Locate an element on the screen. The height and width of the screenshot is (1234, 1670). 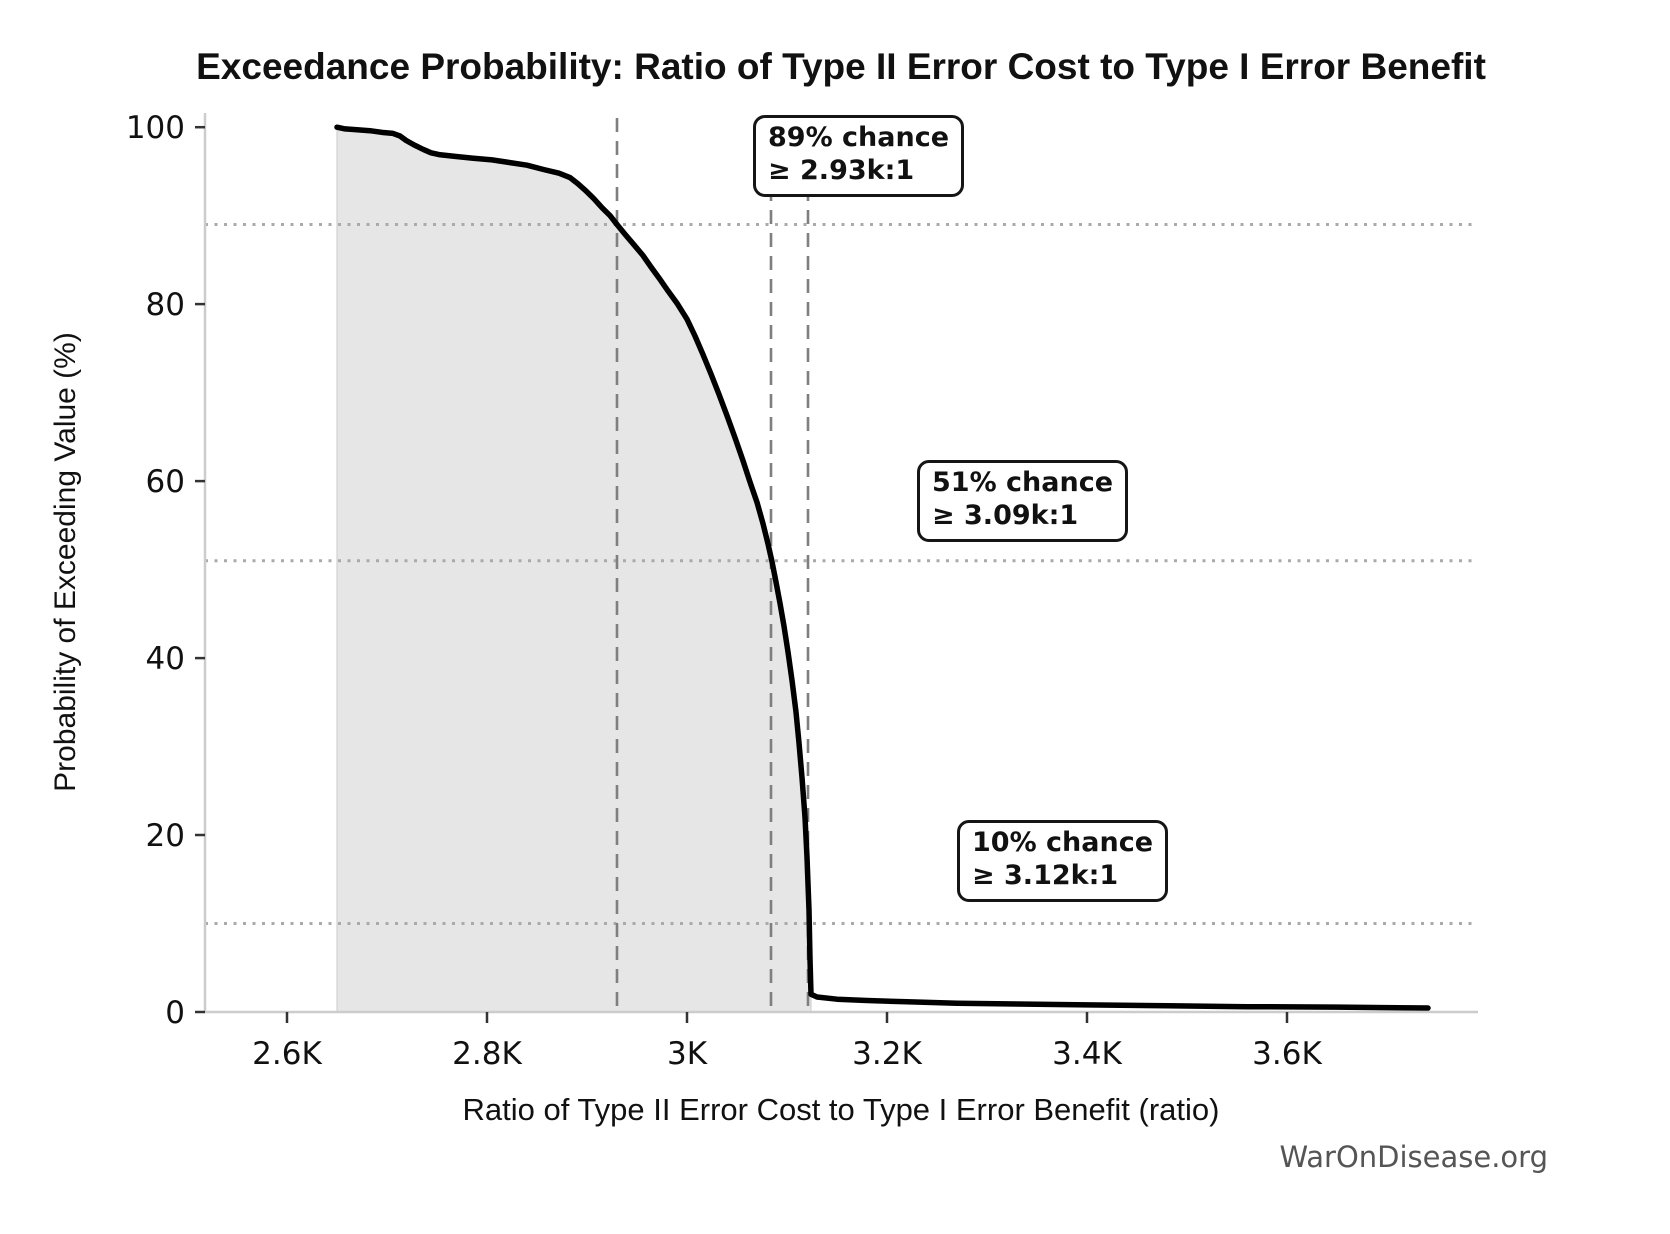
annotation-box-1: 89% chance ≥ 2.93k:1 is located at coordinates (859, 156).